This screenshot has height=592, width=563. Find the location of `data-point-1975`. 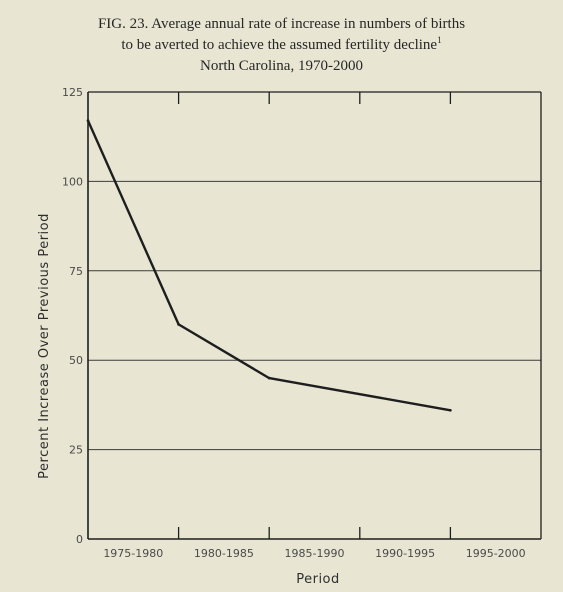

data-point-1975 is located at coordinates (88, 120).